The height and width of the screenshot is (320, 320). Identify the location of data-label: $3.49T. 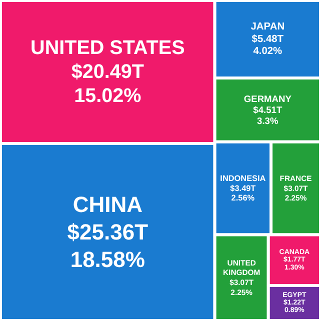
(243, 188).